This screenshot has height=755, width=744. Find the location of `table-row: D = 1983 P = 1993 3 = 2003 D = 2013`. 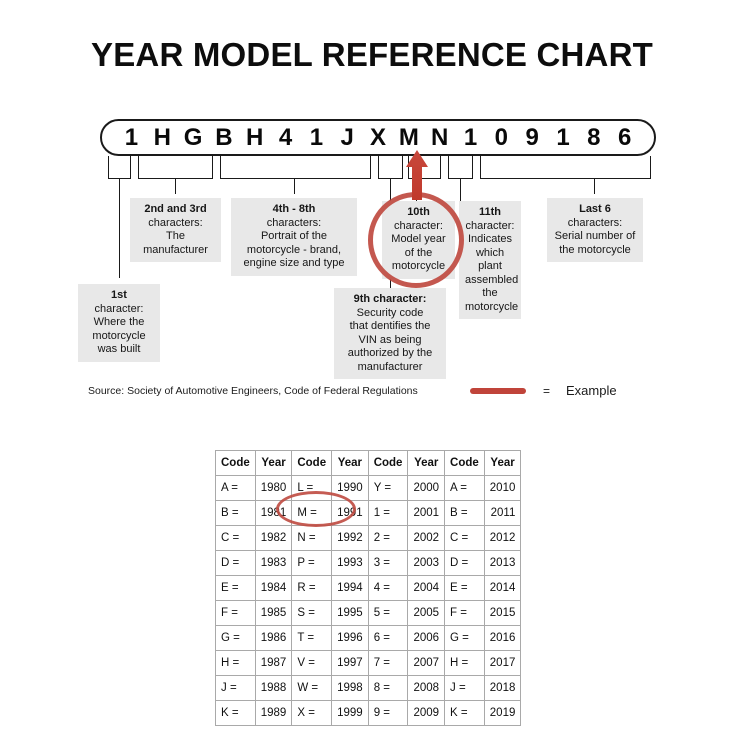

table-row: D = 1983 P = 1993 3 = 2003 D = 2013 is located at coordinates (368, 563).